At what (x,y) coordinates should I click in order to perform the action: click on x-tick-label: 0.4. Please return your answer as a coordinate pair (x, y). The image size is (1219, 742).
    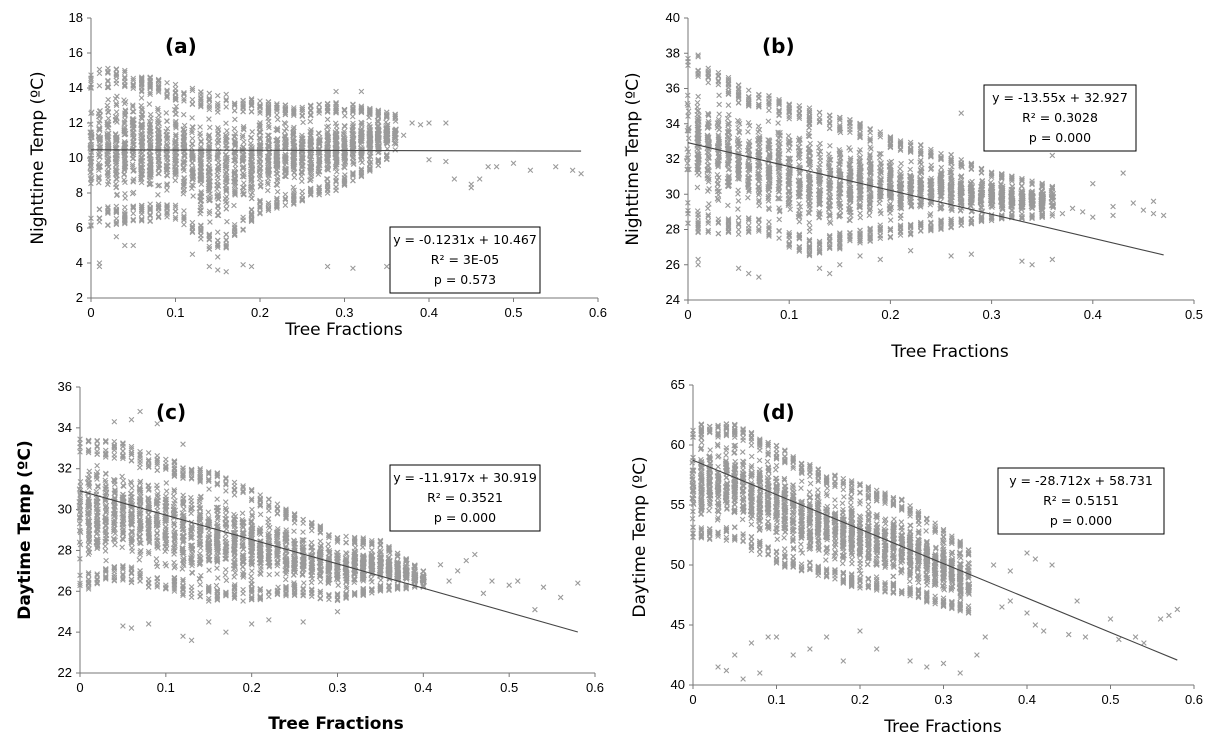
    Looking at the image, I should click on (1093, 314).